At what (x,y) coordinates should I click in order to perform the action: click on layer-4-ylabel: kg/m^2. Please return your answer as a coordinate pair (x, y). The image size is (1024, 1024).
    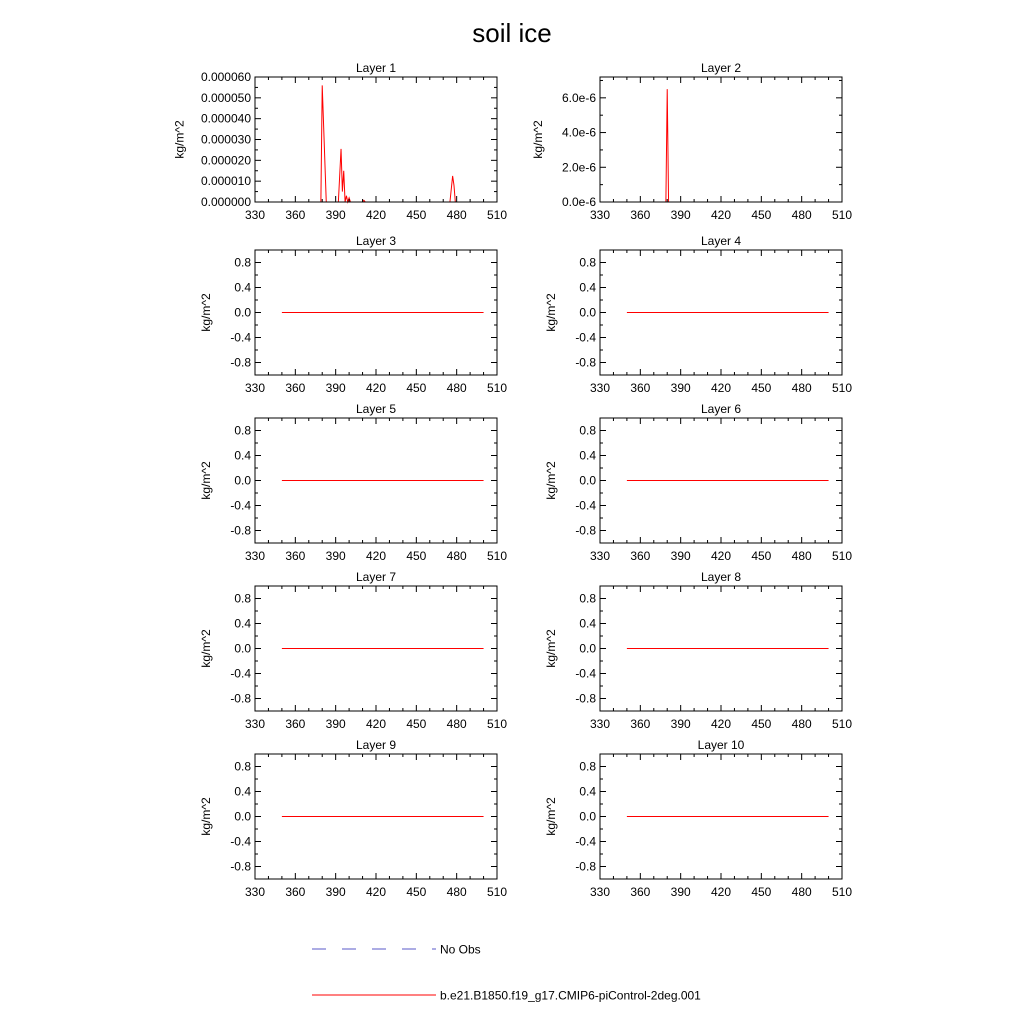
    Looking at the image, I should click on (551, 312).